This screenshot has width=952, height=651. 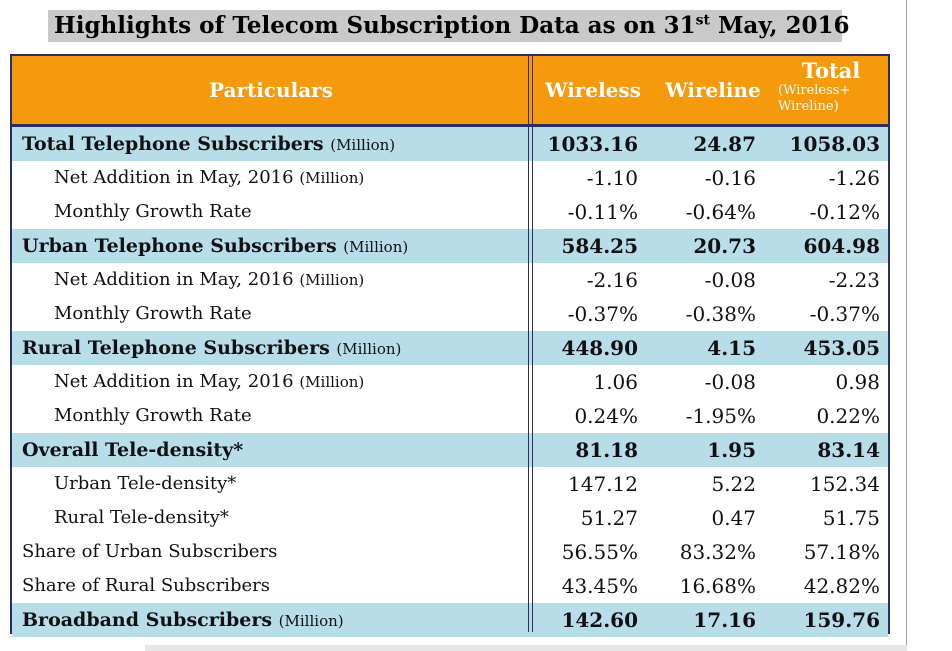 I want to click on row-label: Total Telephone Subscribers (Million), so click(x=208, y=144).